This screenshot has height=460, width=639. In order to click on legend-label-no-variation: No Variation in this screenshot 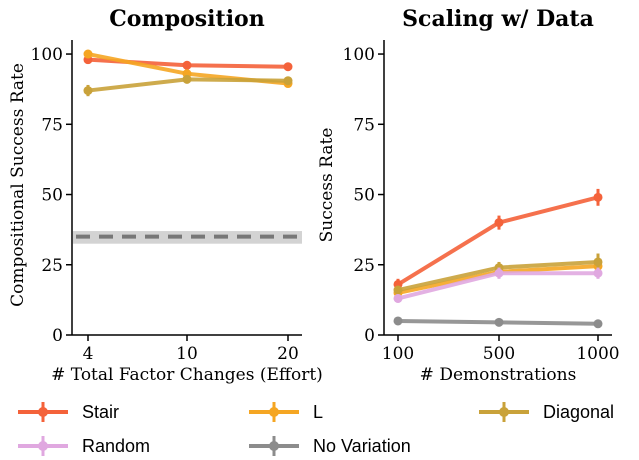, I will do `click(362, 446)`.